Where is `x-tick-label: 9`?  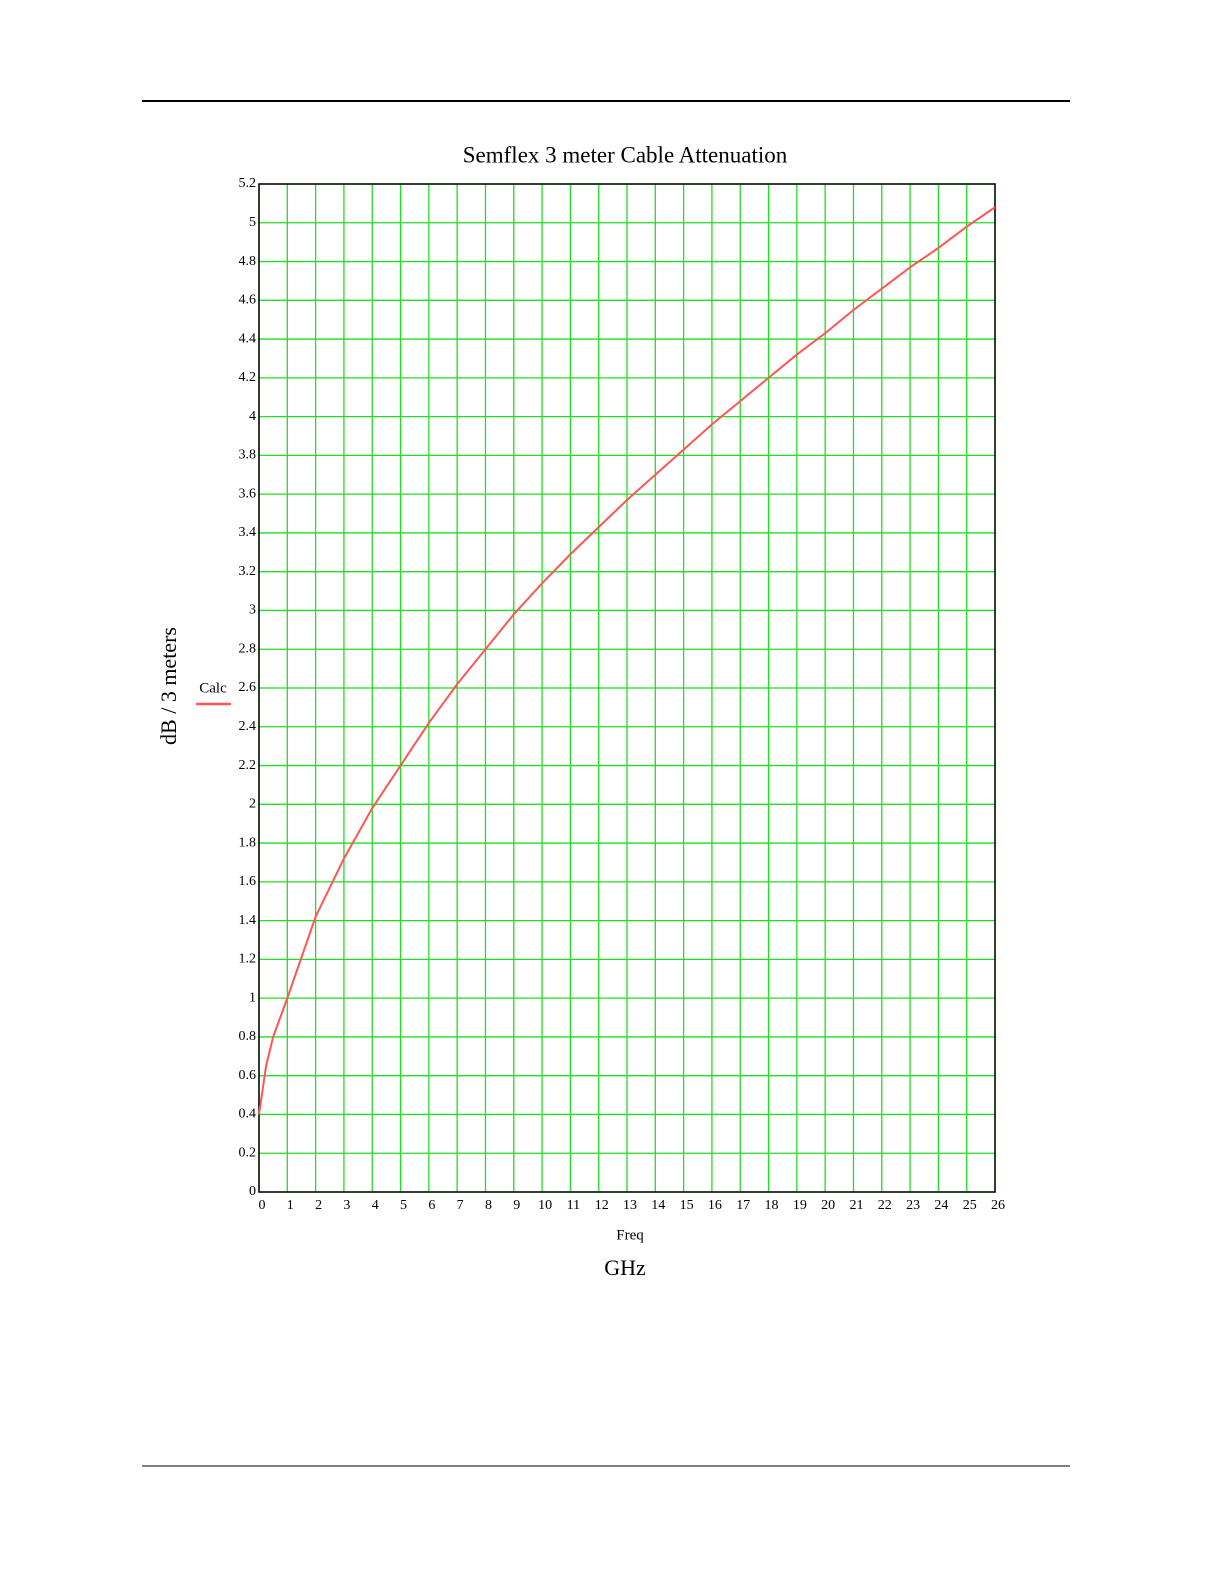
x-tick-label: 9 is located at coordinates (516, 1205).